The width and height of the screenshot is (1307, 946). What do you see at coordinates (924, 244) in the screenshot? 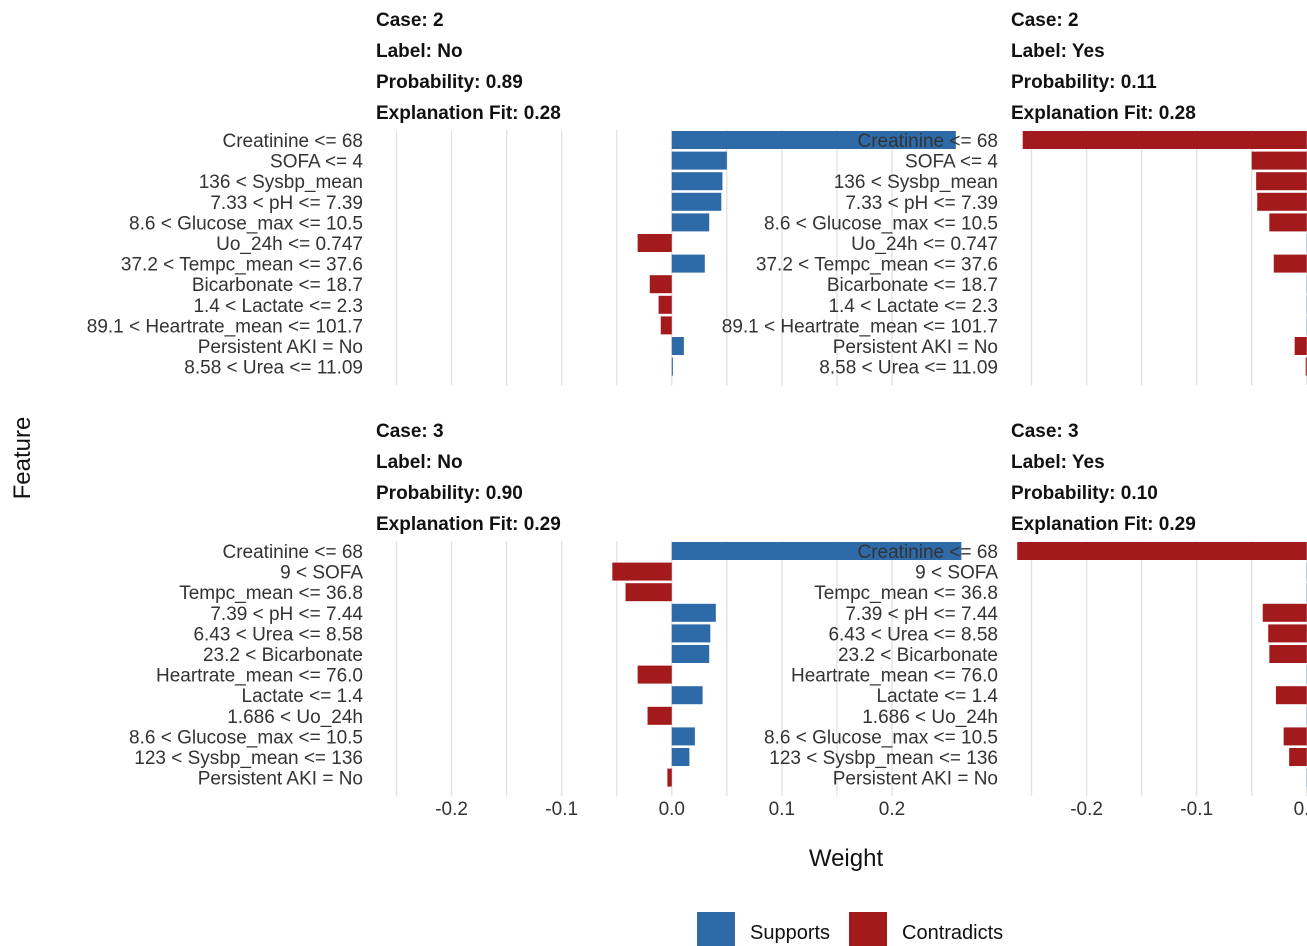
I see `feature-label: Uo_24h <= 0.747` at bounding box center [924, 244].